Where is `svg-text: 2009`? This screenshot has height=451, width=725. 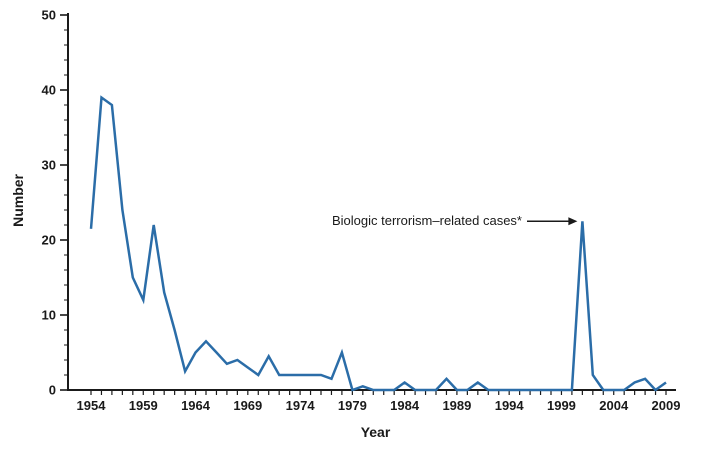 svg-text: 2009 is located at coordinates (666, 405).